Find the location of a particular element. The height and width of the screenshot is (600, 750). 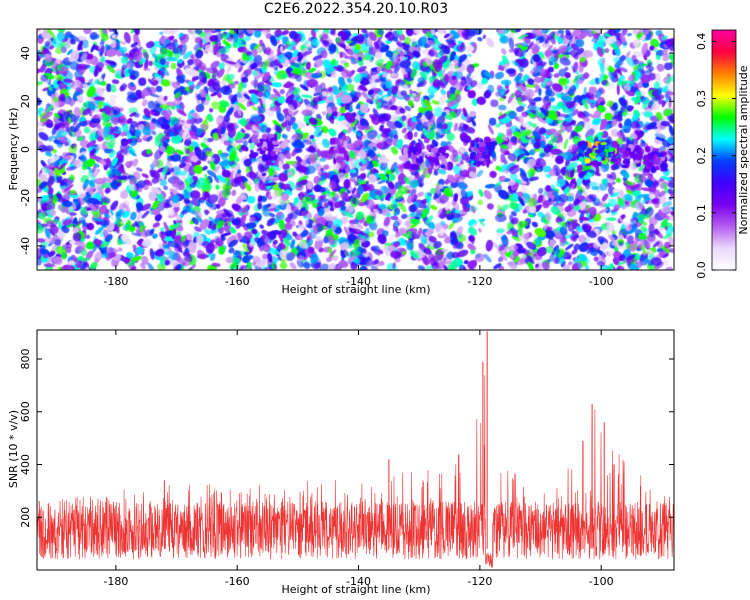

spectrogram-y-tick-label: 0 is located at coordinates (25, 149).